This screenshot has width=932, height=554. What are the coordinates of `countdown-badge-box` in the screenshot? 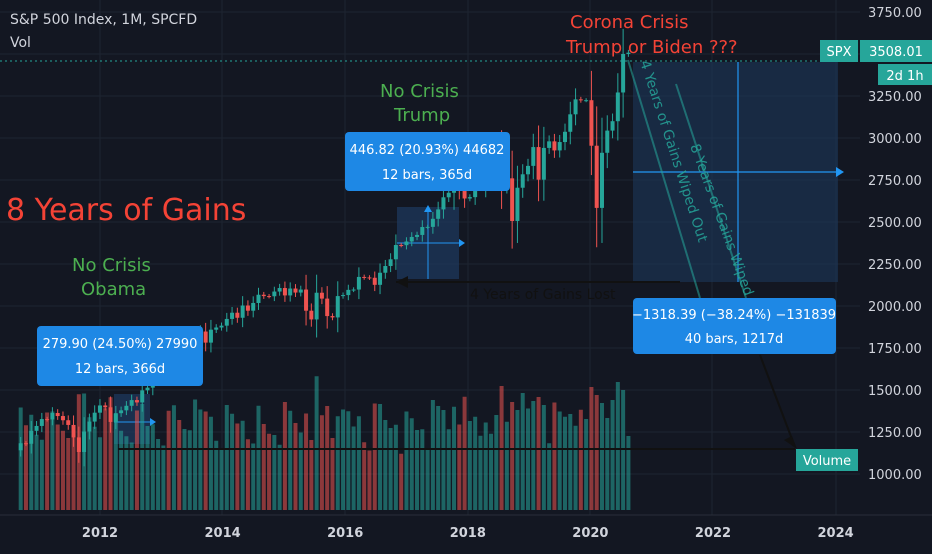 It's located at (905, 74).